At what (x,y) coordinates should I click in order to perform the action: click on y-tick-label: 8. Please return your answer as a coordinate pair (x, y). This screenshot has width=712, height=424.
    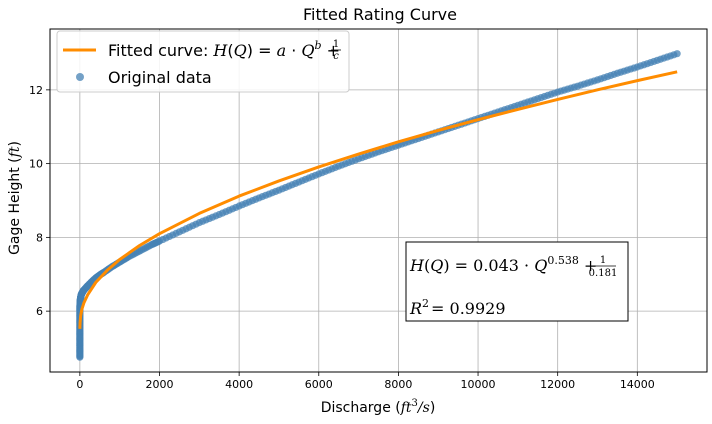
    Looking at the image, I should click on (39, 237).